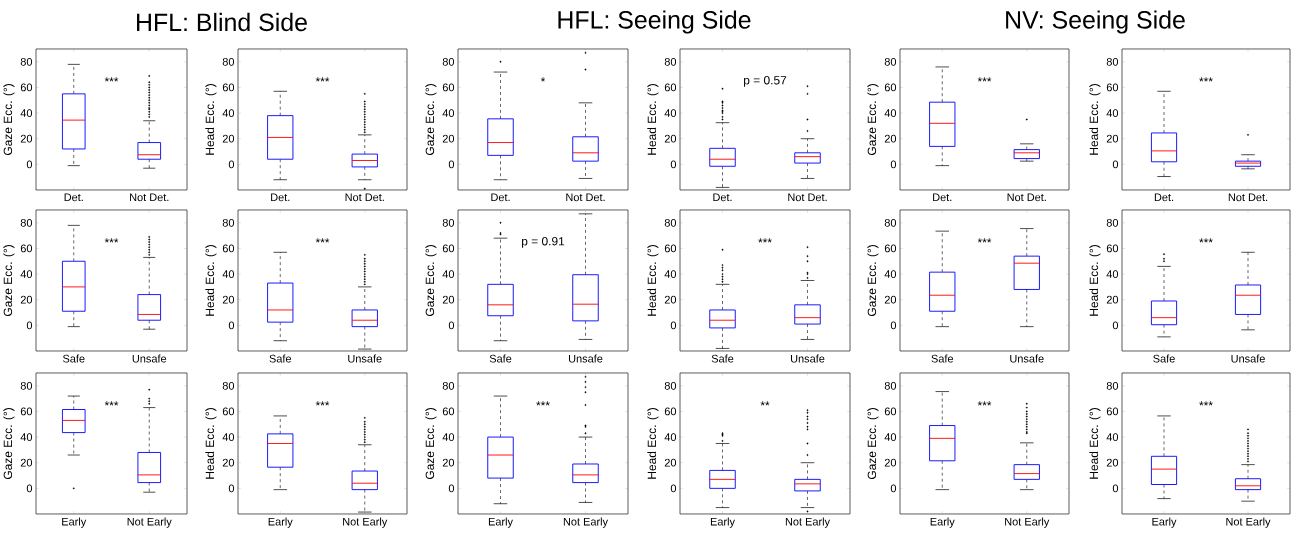  What do you see at coordinates (765, 81) in the screenshot?
I see `annotation: p = 0.57` at bounding box center [765, 81].